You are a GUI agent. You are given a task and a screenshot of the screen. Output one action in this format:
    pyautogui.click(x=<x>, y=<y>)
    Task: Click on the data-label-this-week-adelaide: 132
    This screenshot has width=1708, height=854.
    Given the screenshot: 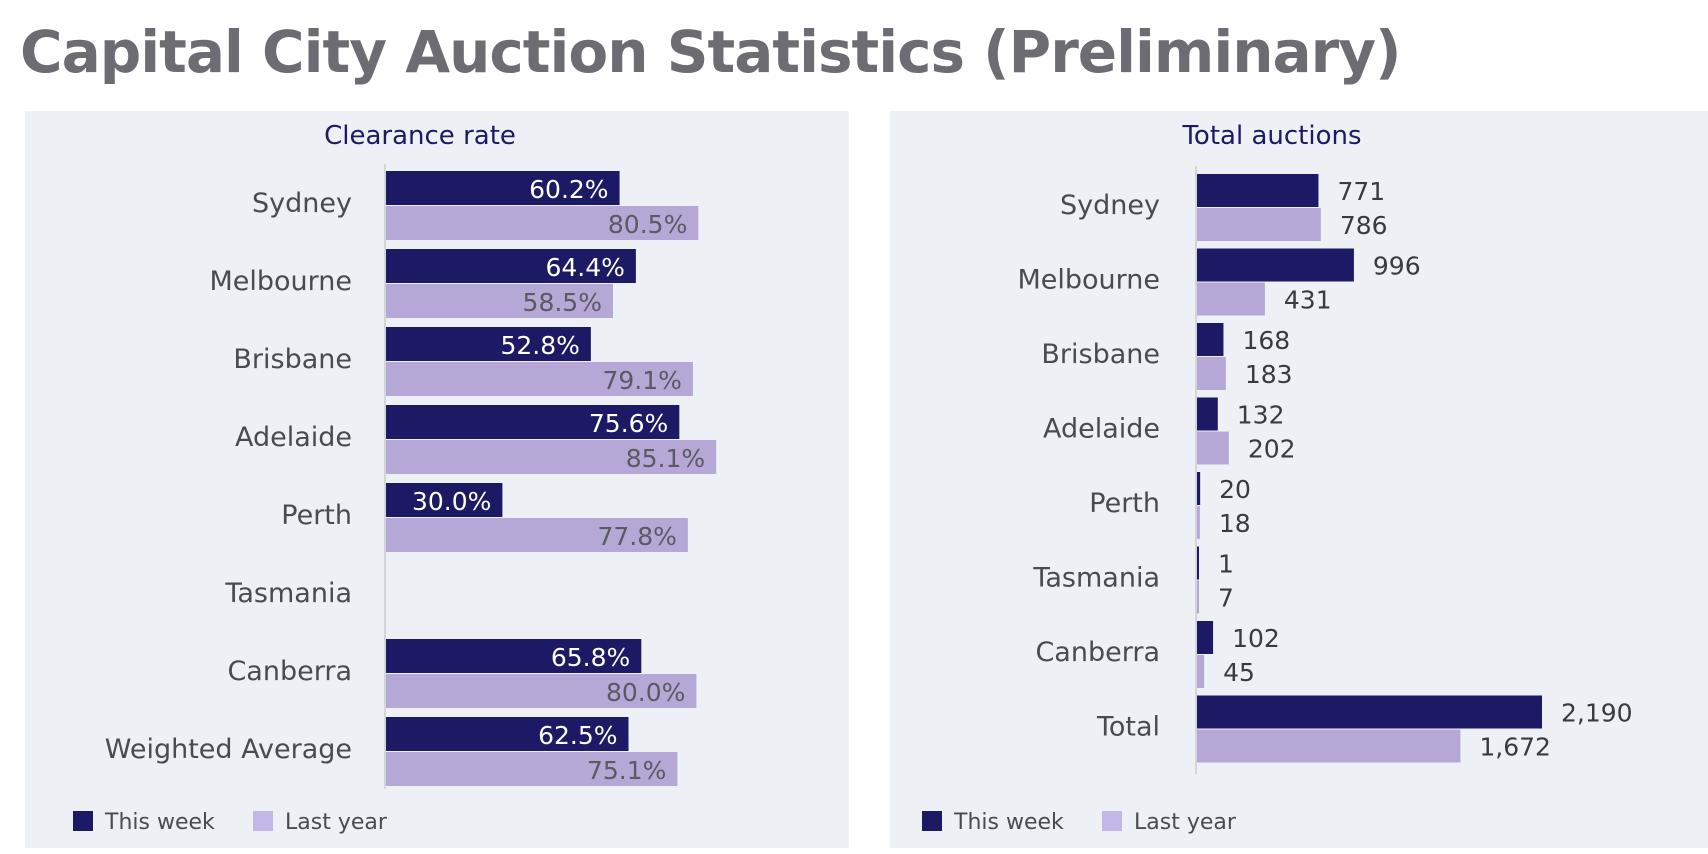 What is the action you would take?
    pyautogui.click(x=1261, y=415)
    